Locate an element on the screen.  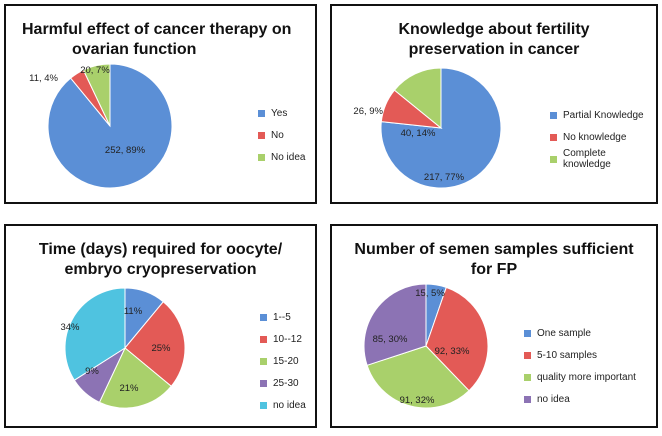
pie-slice-quality-more-important is located at coordinates (418, 377).